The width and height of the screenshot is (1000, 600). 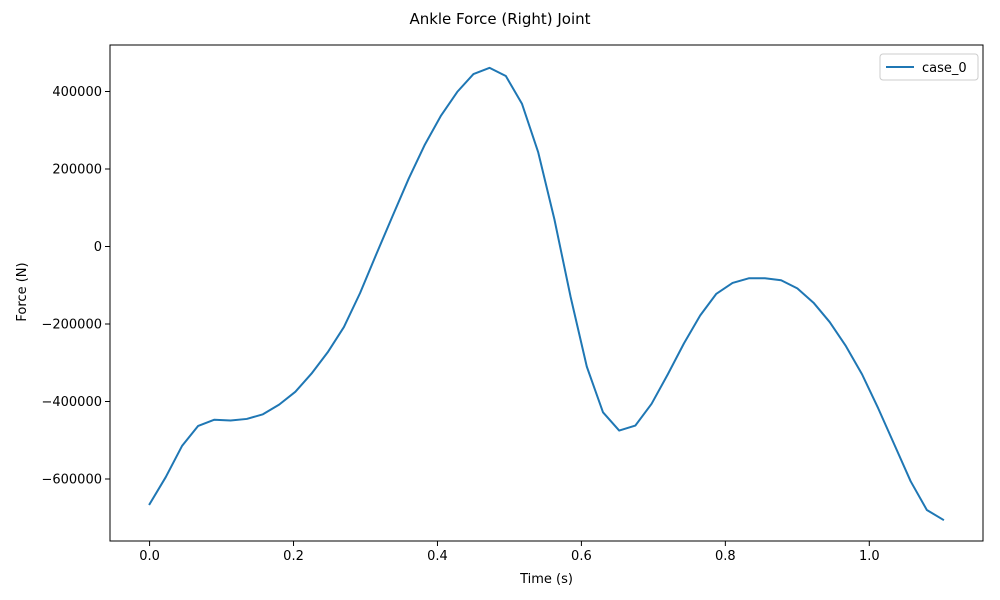 I want to click on y-tick-label: 400000, so click(x=77, y=92).